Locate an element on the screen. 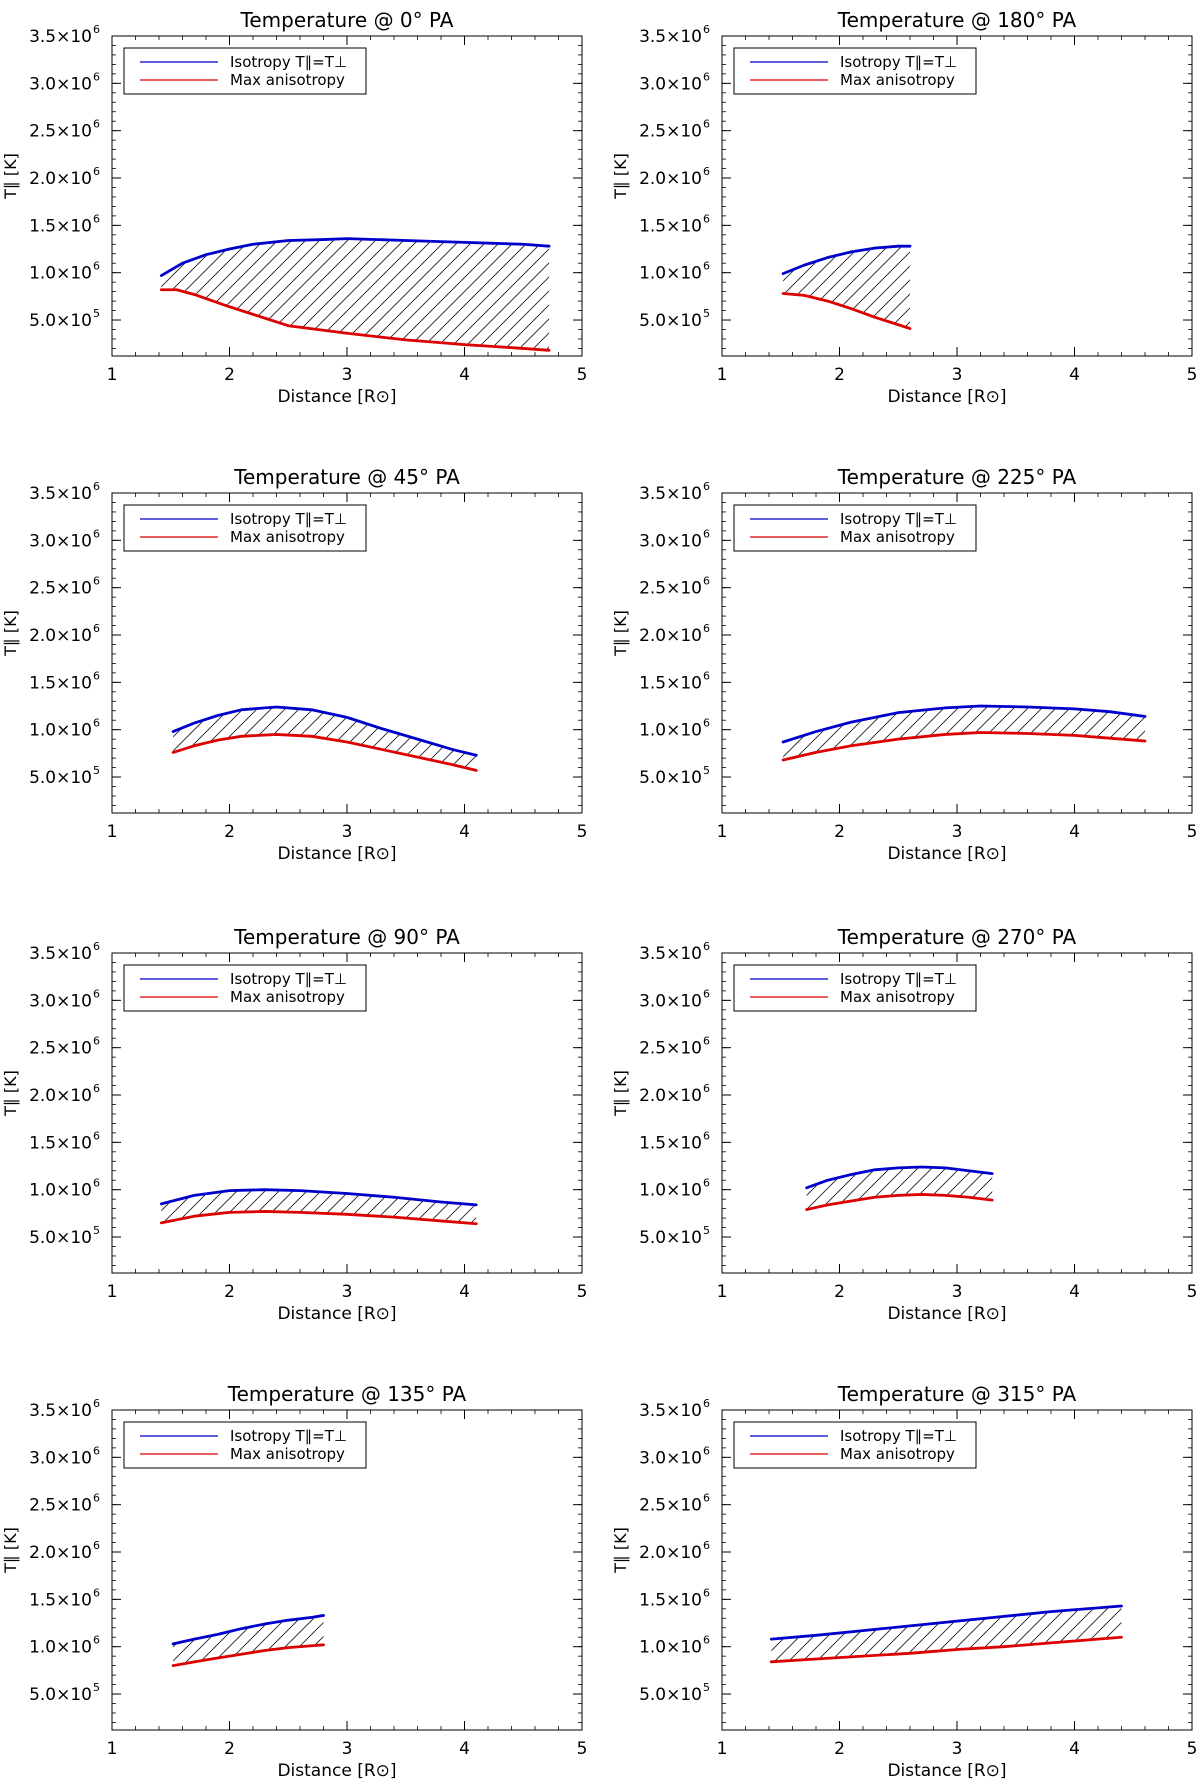 Image resolution: width=1200 pixels, height=1784 pixels. y-tick-label: 2.0×10 is located at coordinates (60, 1553).